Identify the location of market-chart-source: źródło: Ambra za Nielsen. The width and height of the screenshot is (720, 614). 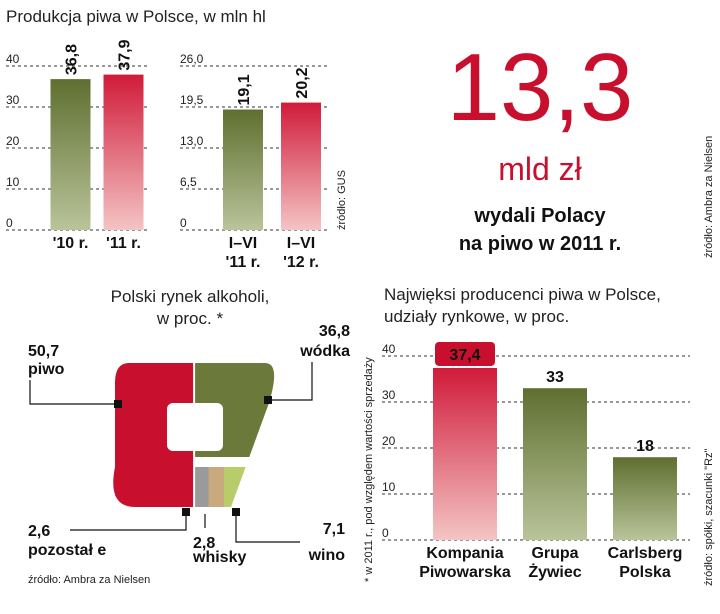
(89, 580).